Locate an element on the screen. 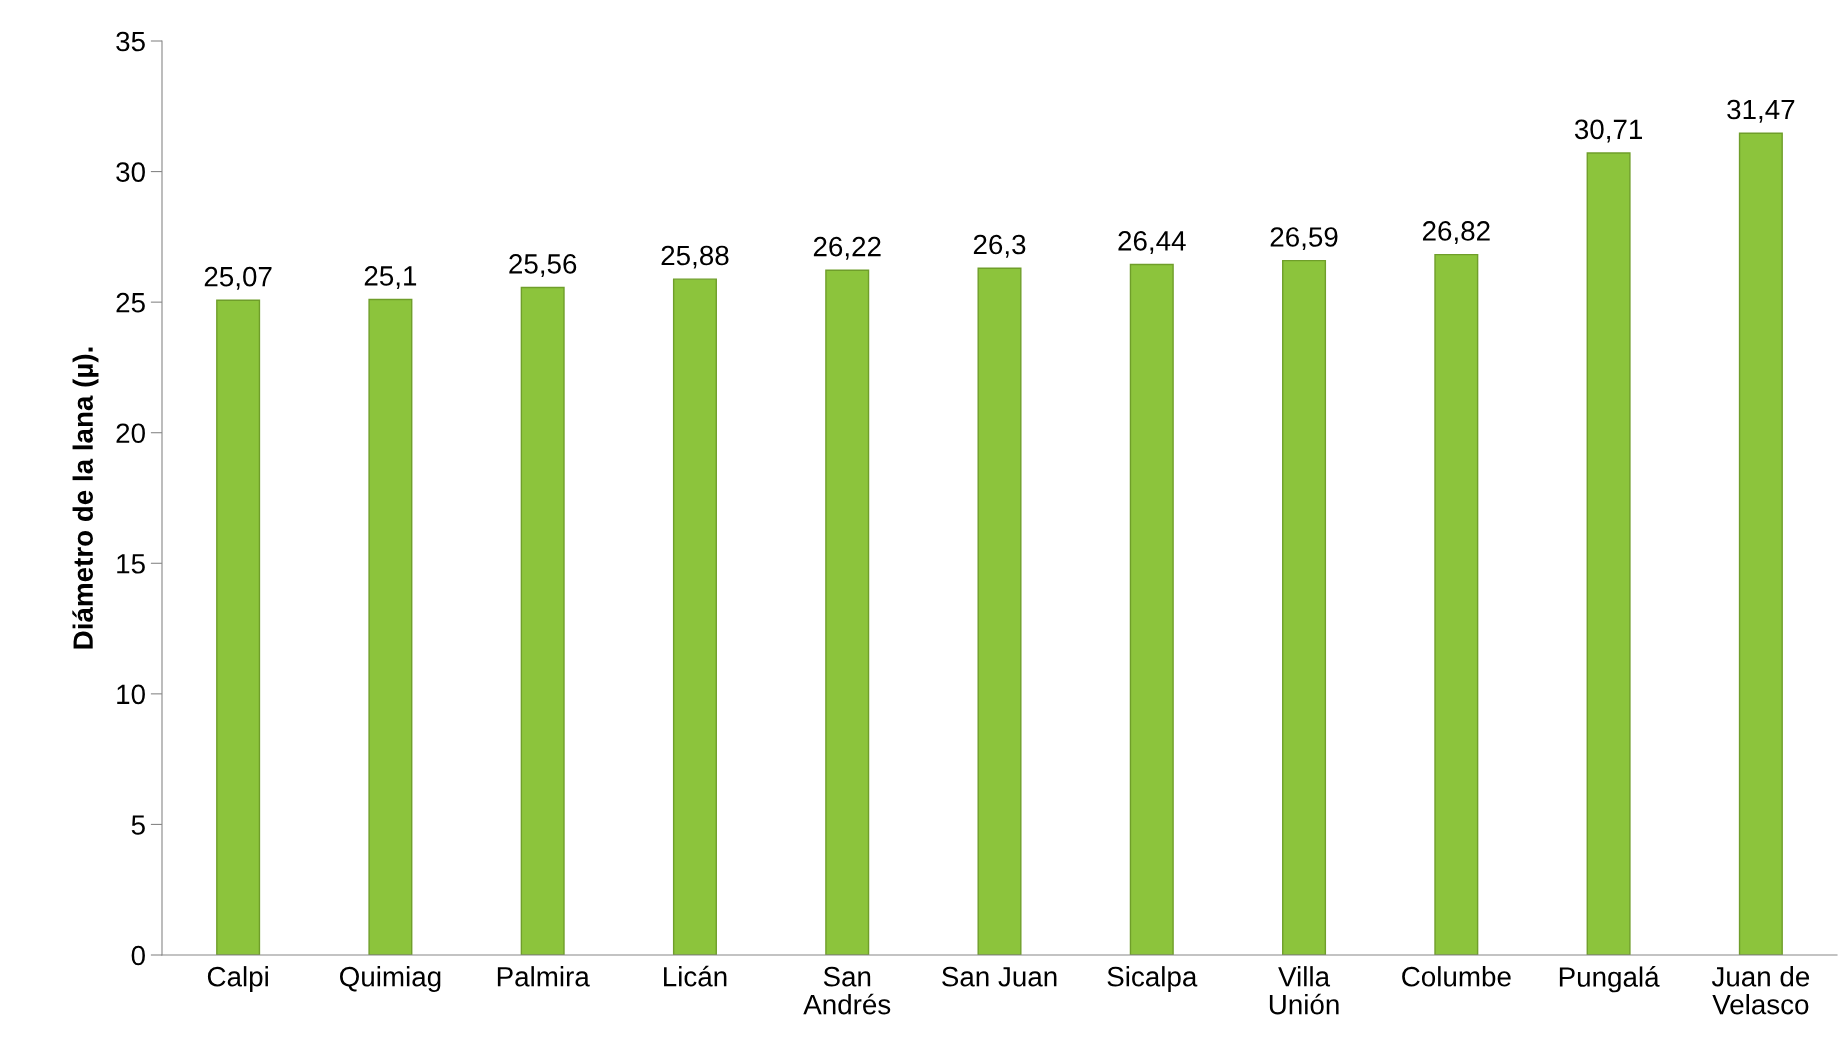 The image size is (1847, 1051). x-tick-label: Columbe is located at coordinates (1456, 976).